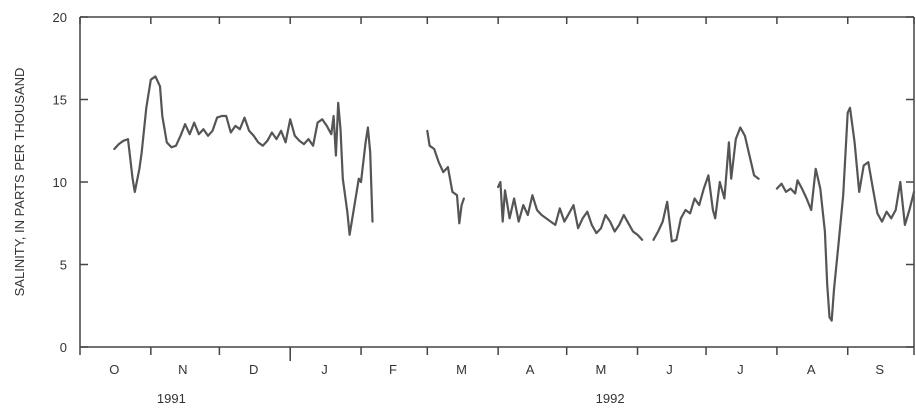 The height and width of the screenshot is (408, 916). I want to click on y-tick-label: 15, so click(60, 100).